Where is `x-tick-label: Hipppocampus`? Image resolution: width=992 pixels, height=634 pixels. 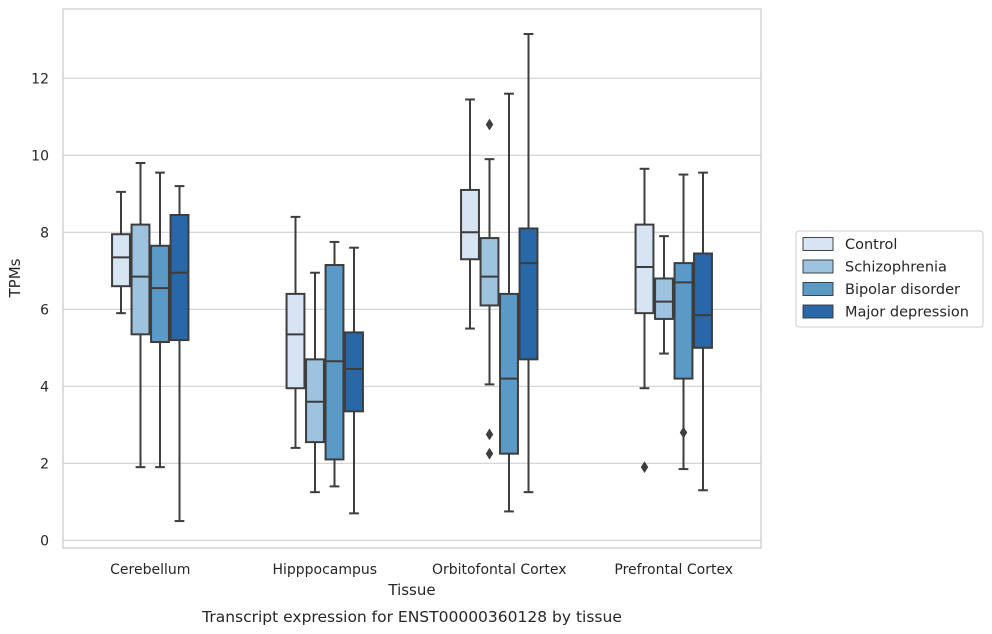 x-tick-label: Hipppocampus is located at coordinates (324, 570).